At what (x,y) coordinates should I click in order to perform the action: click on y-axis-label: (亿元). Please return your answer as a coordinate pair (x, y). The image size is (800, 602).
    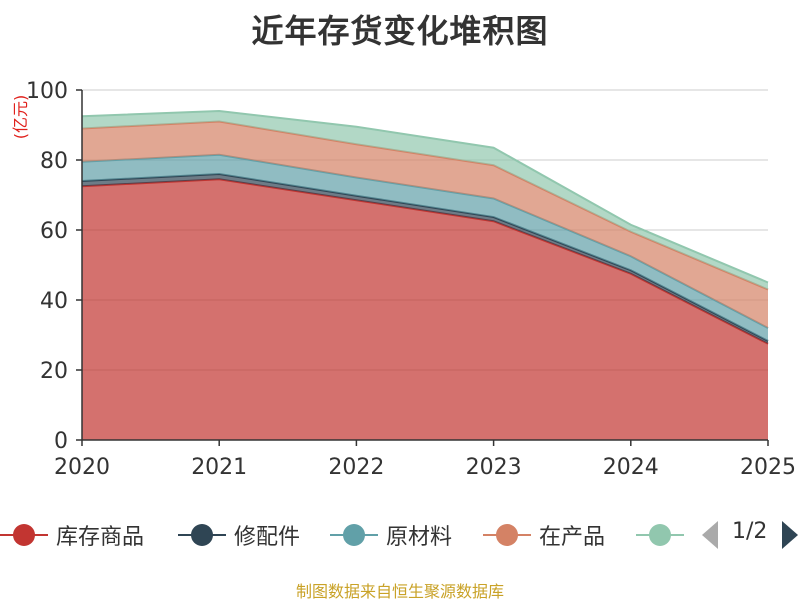
    Looking at the image, I should click on (20, 117).